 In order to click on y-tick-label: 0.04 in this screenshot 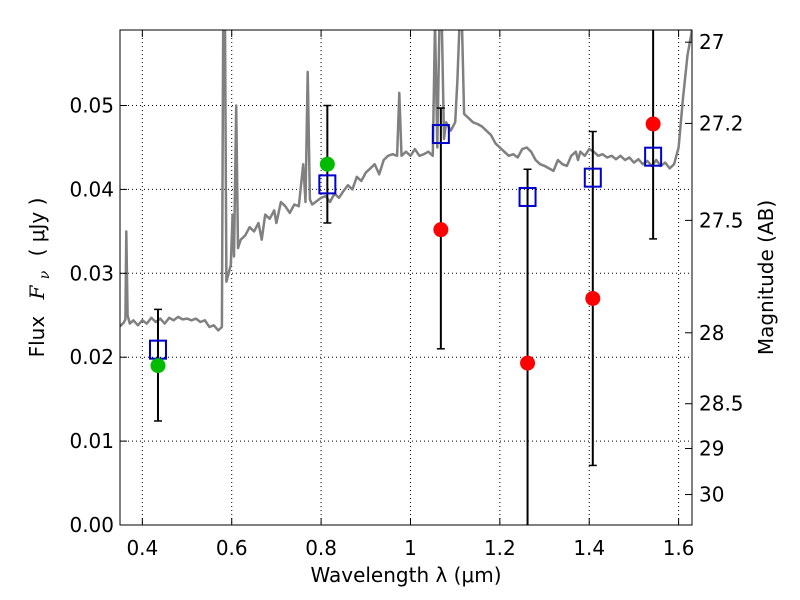, I will do `click(91, 189)`.